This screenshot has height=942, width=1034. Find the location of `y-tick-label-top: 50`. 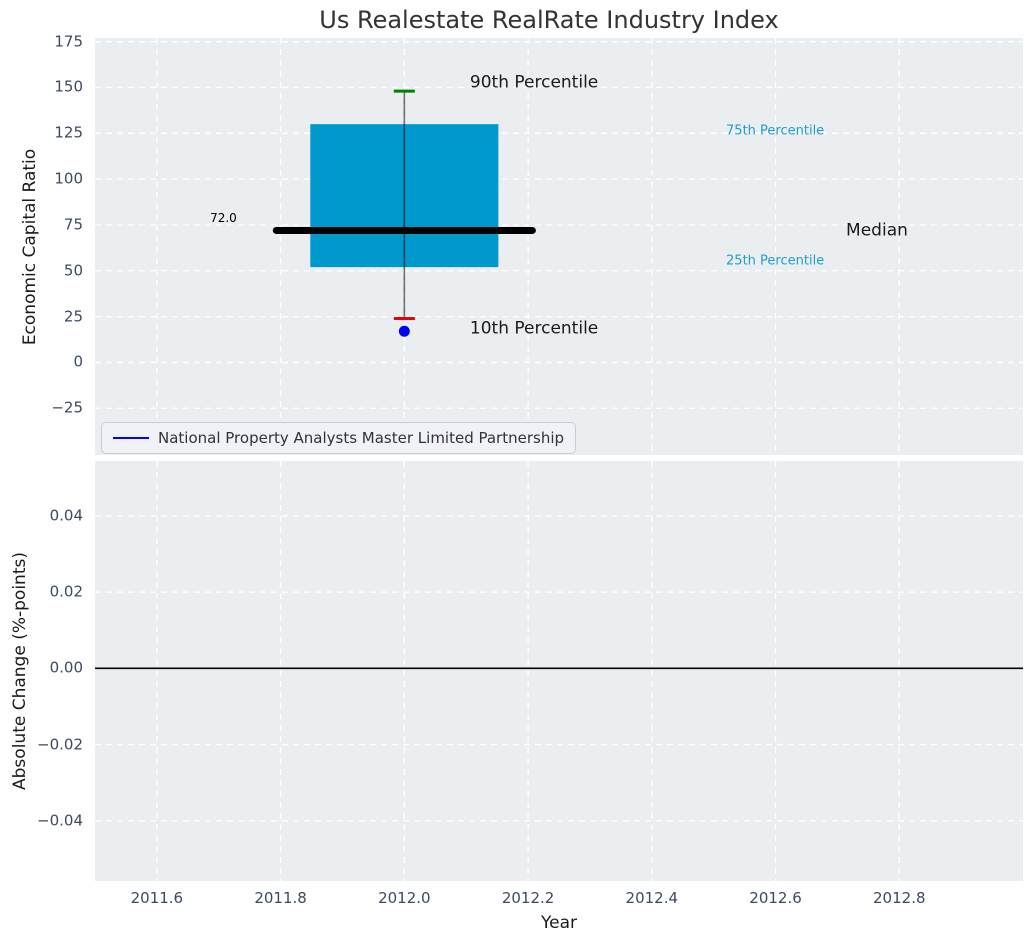

y-tick-label-top: 50 is located at coordinates (73, 270).